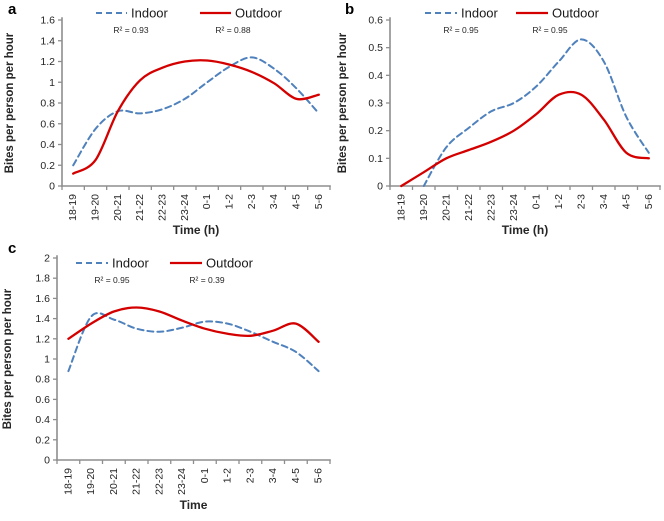  I want to click on legend: Indoor R² = 0.95 Outdoor R² = 0.39, so click(165, 270).